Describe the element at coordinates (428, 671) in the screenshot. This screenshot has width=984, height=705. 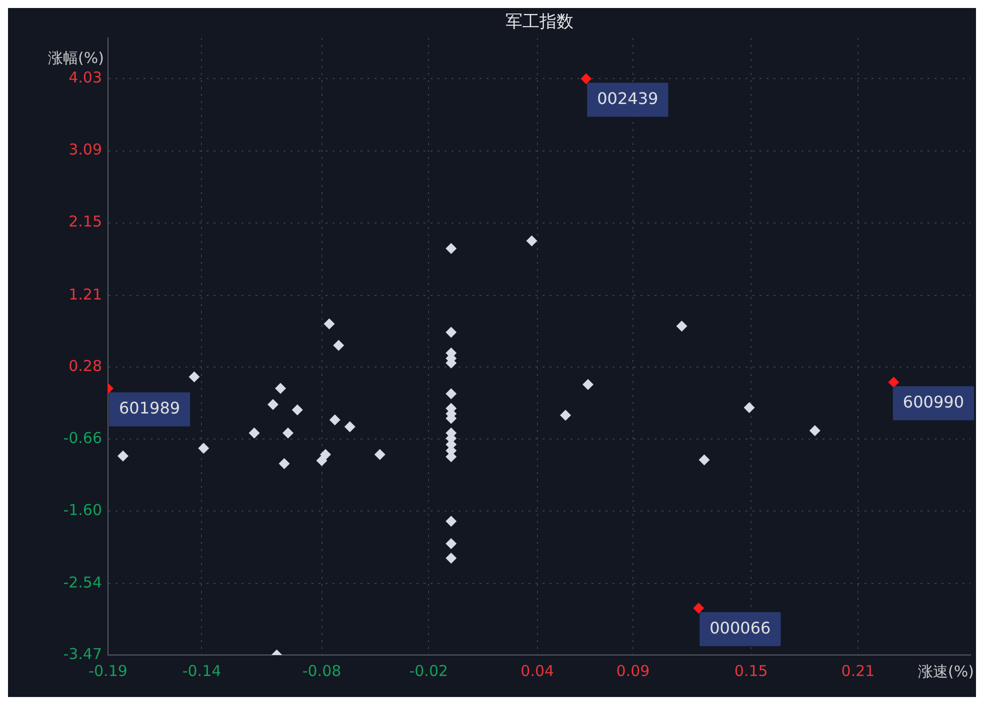
I see `x-tick-label: -0.02` at that location.